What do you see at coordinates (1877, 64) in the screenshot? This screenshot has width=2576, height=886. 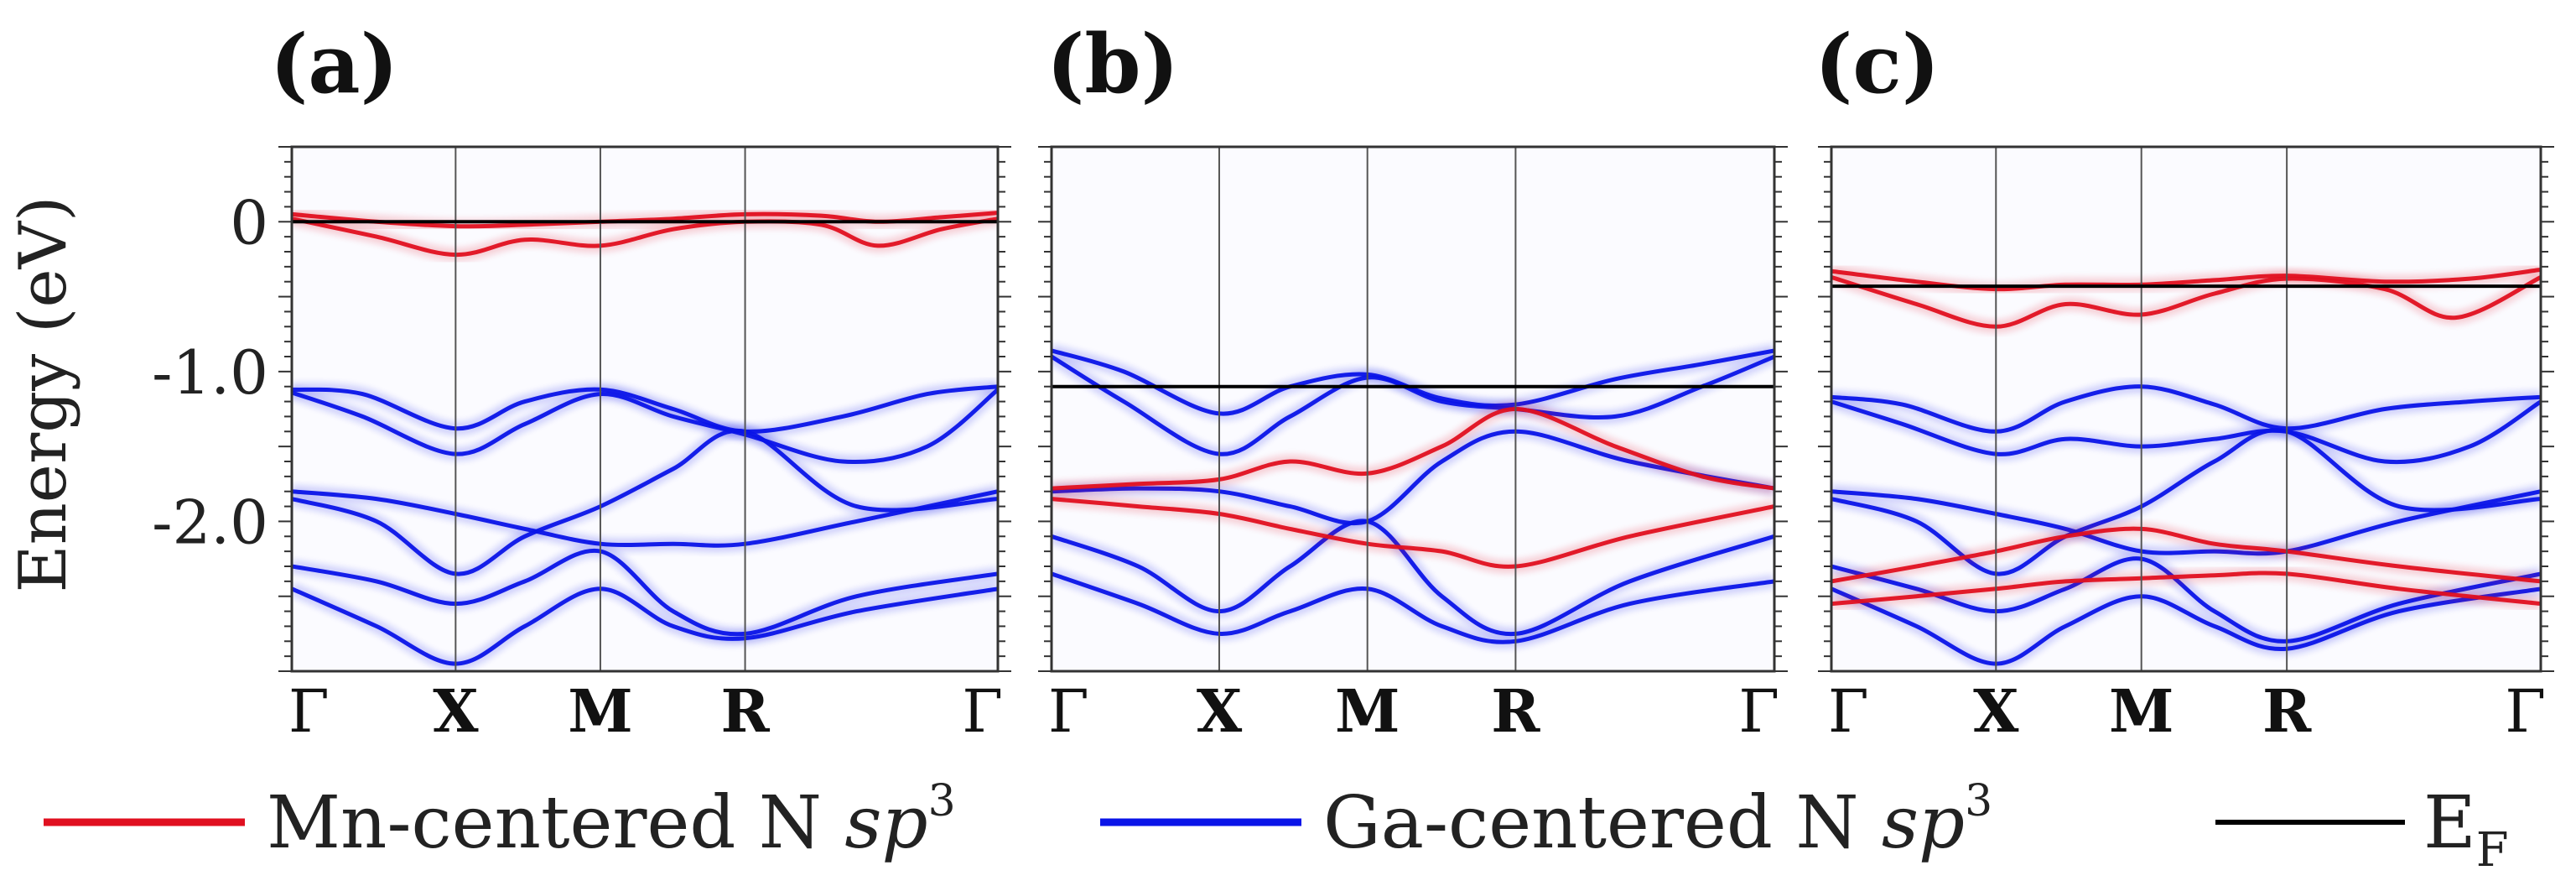 I see `panel-label-c: (c)` at bounding box center [1877, 64].